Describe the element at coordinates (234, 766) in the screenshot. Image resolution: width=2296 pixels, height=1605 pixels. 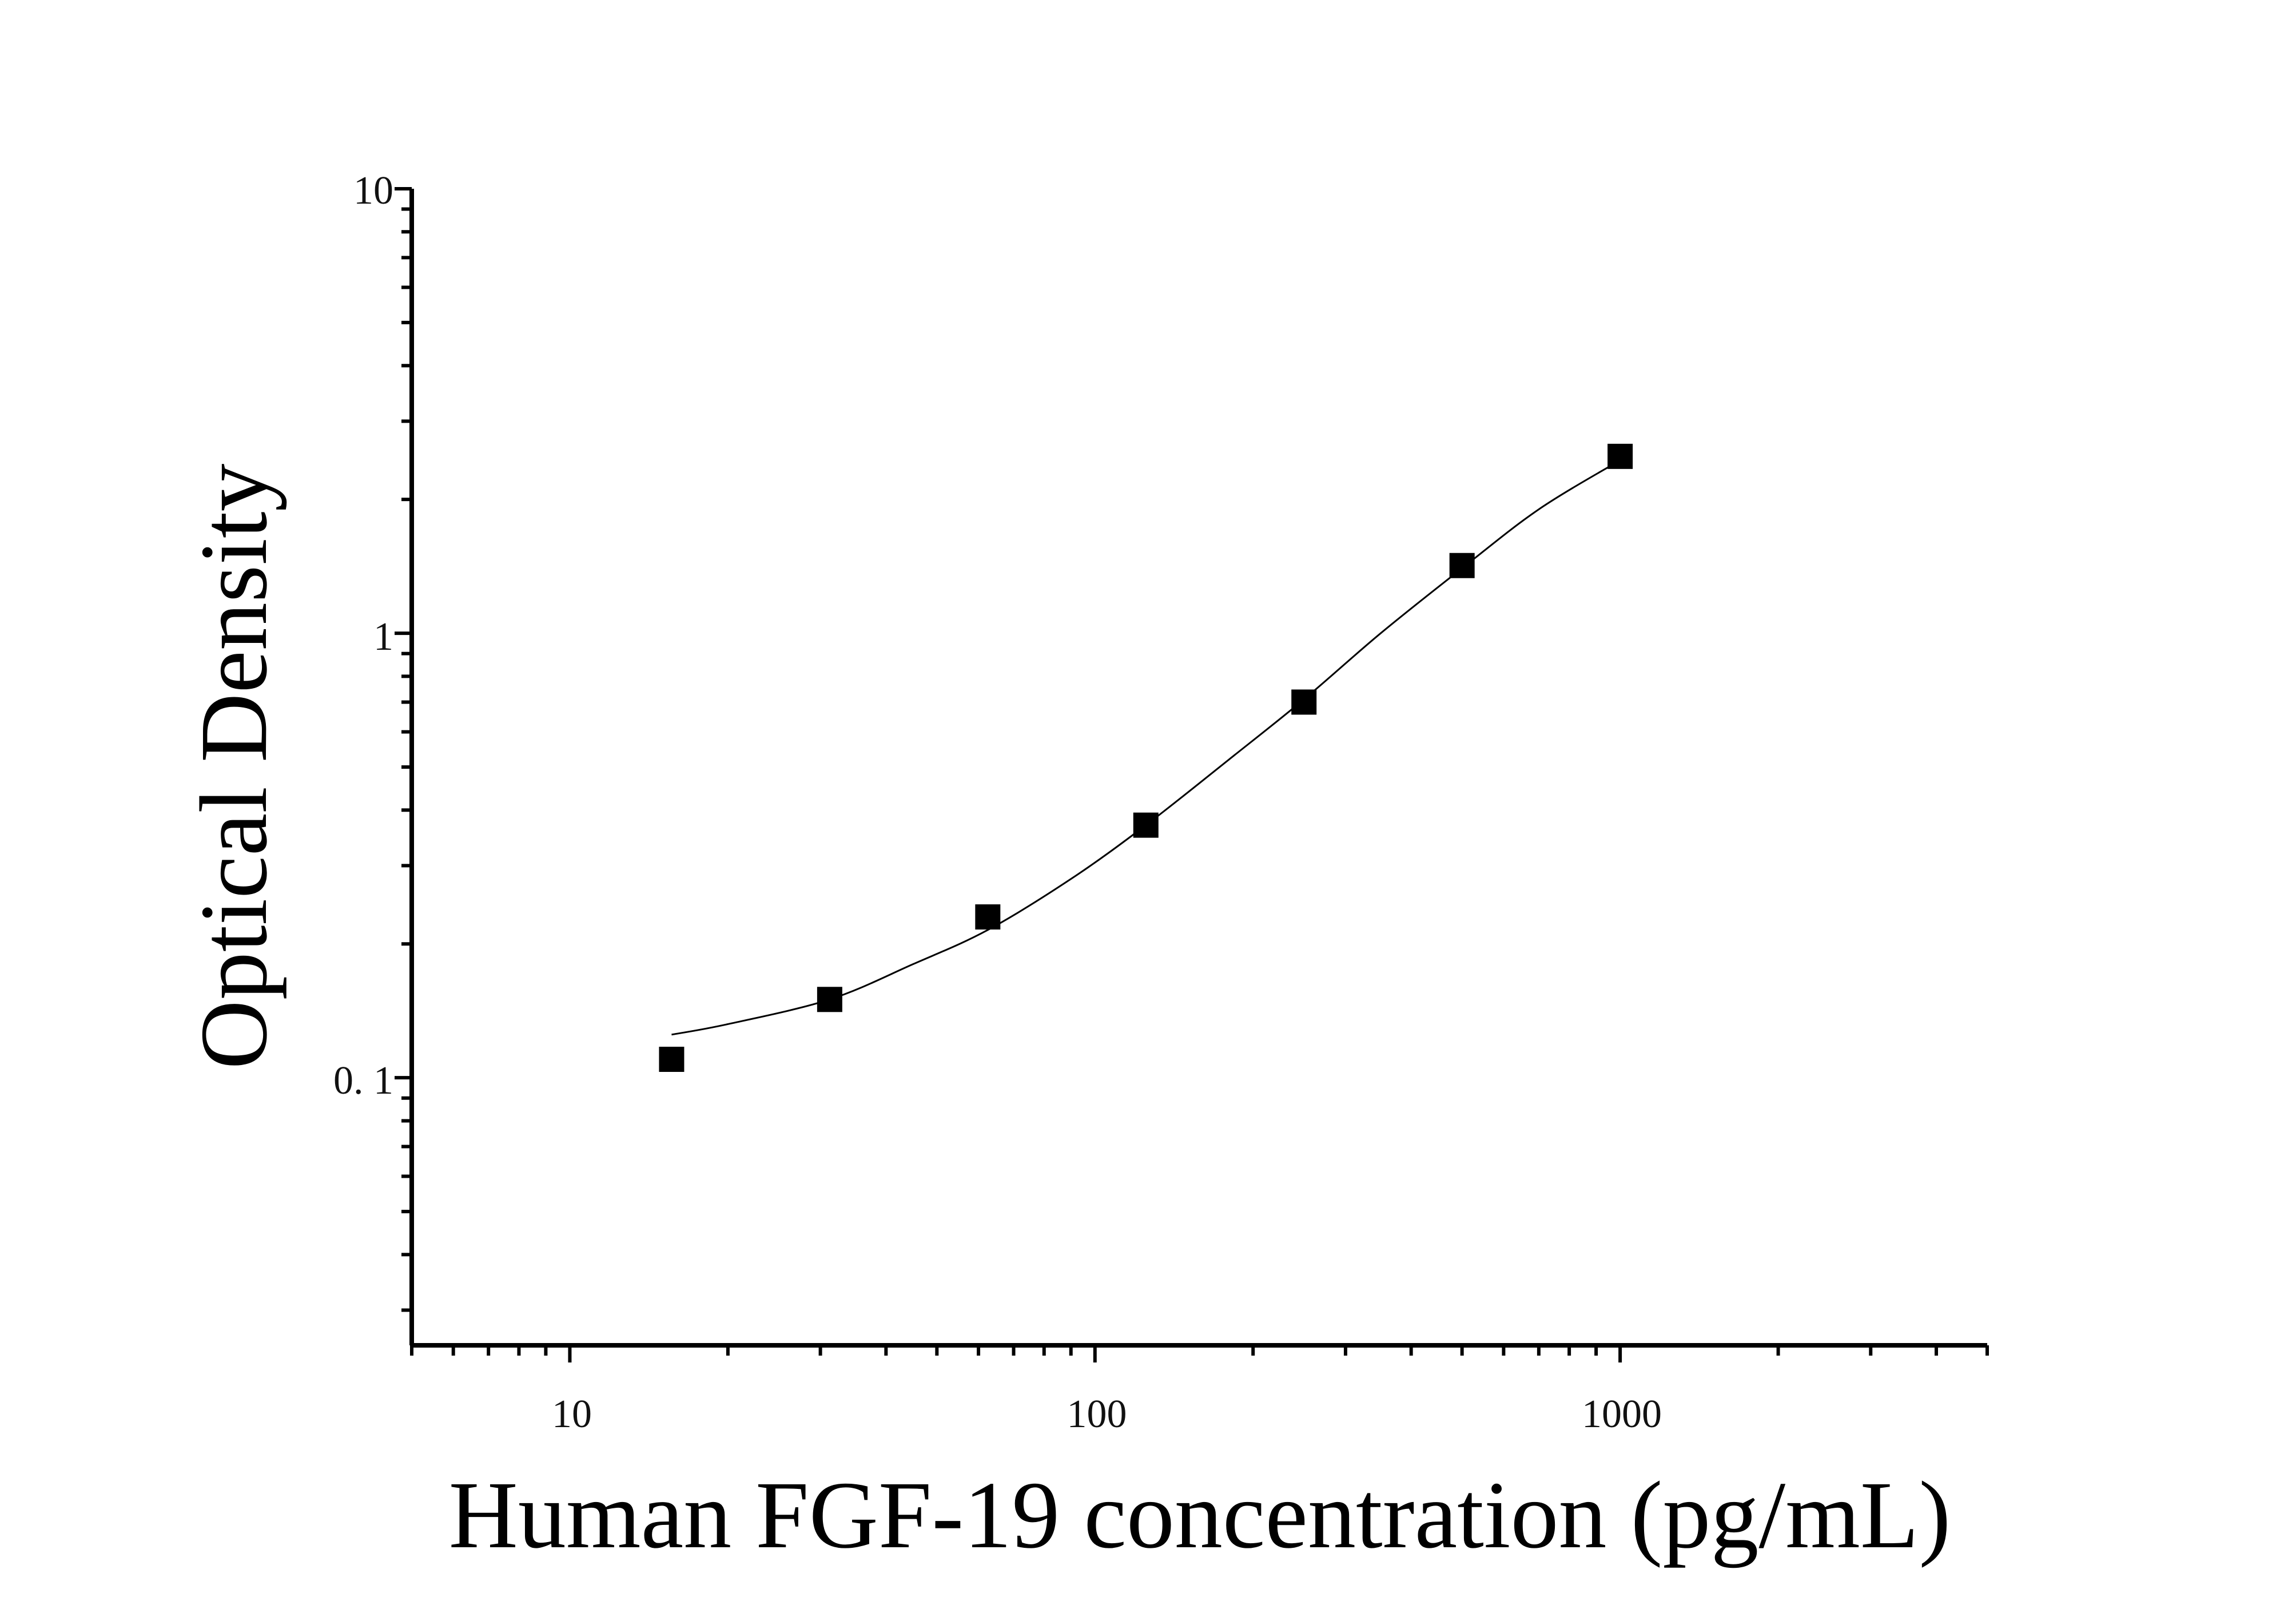
I see `y-axis-title: Optical Density` at that location.